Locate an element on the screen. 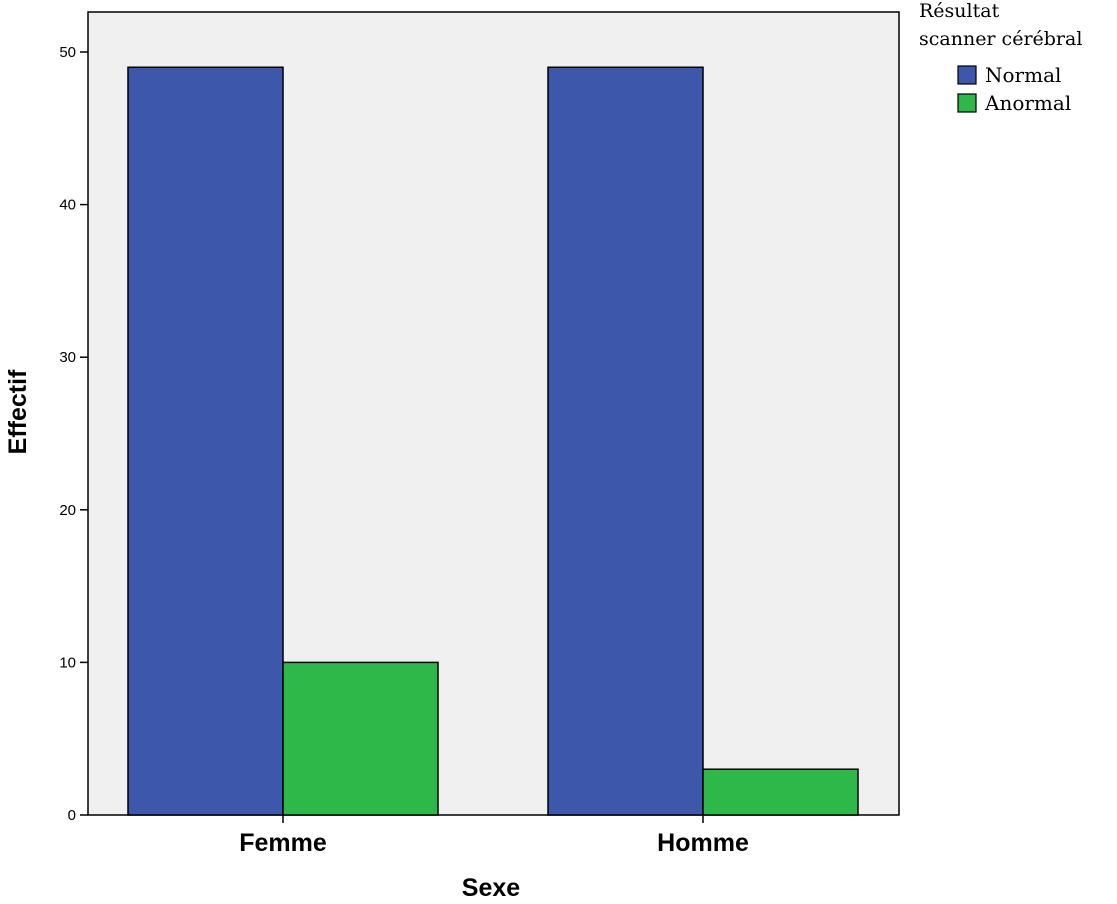 Image resolution: width=1117 pixels, height=904 pixels. legend-label-normal: Normal is located at coordinates (1023, 75).